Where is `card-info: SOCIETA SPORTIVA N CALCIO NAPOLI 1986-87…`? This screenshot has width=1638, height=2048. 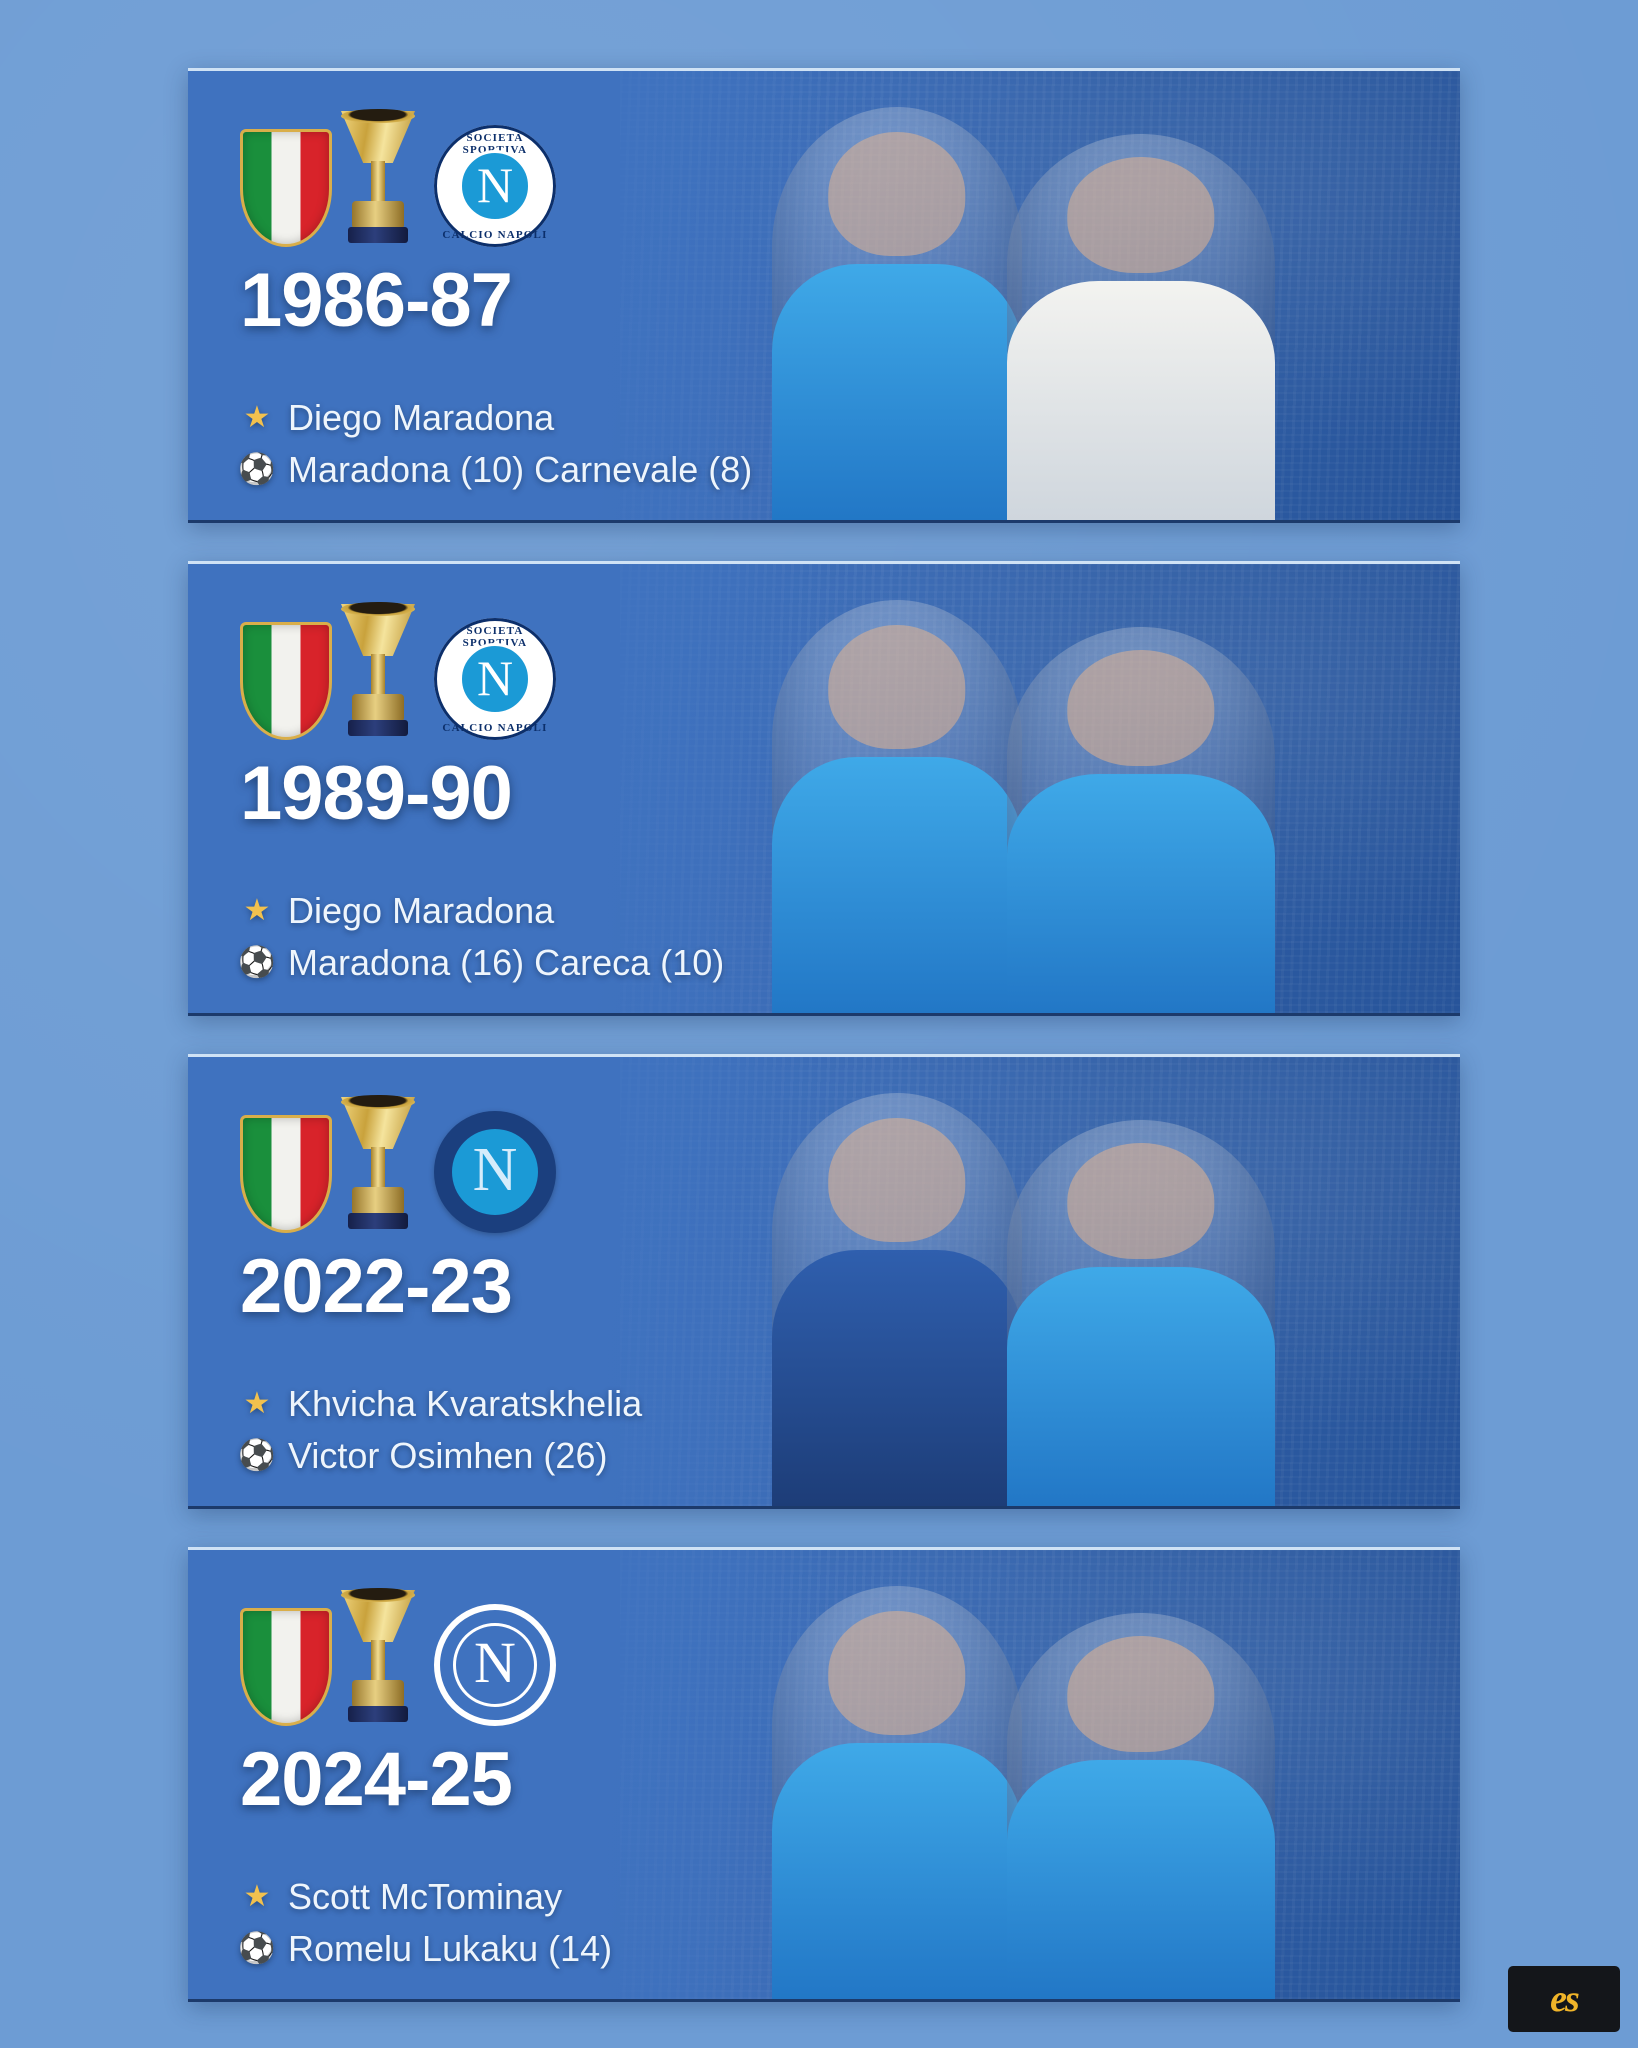
card-info: SOCIETA SPORTIVA N CALCIO NAPOLI 1986-87… is located at coordinates (519, 302).